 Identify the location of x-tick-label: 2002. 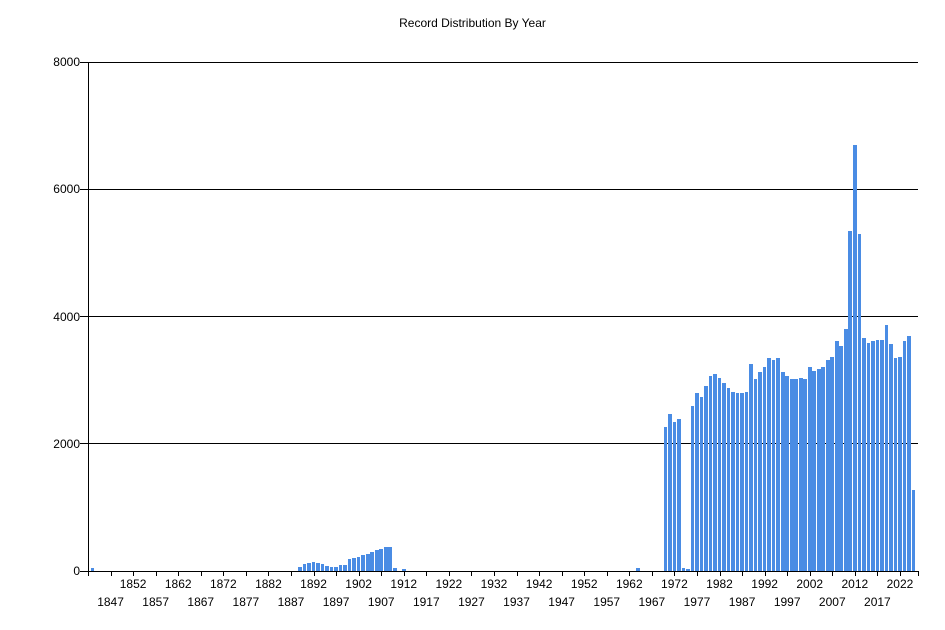
(810, 584).